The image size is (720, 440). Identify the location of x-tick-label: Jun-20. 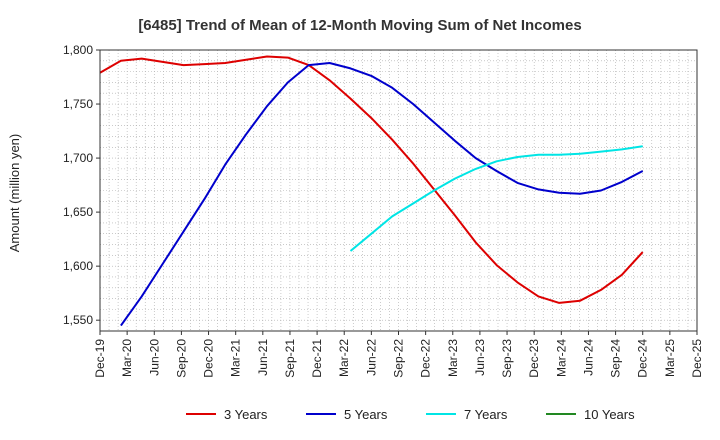
(154, 357).